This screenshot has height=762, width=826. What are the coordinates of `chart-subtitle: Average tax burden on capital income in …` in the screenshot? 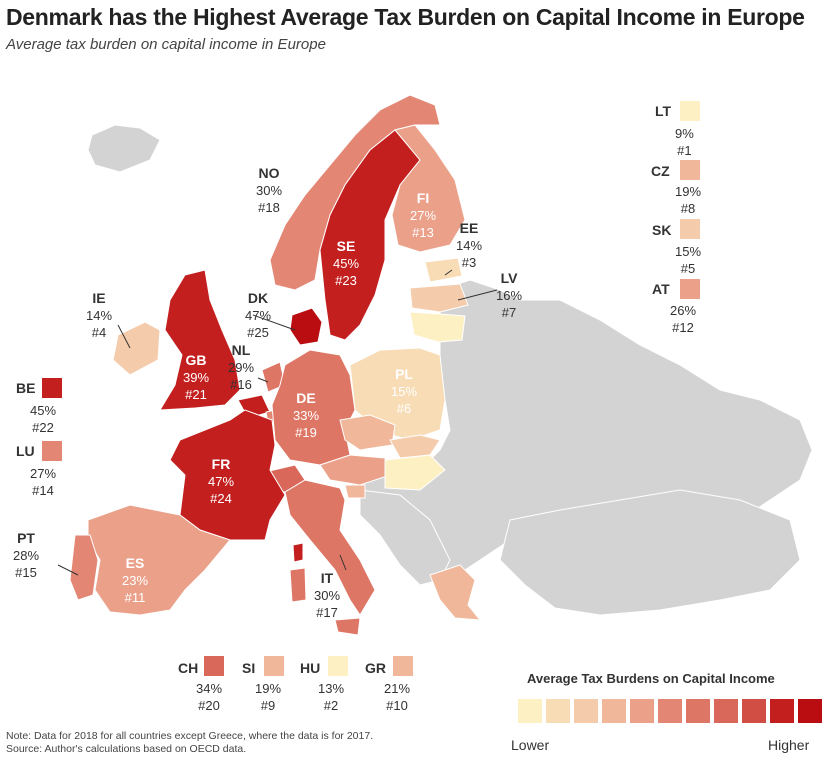 It's located at (166, 44).